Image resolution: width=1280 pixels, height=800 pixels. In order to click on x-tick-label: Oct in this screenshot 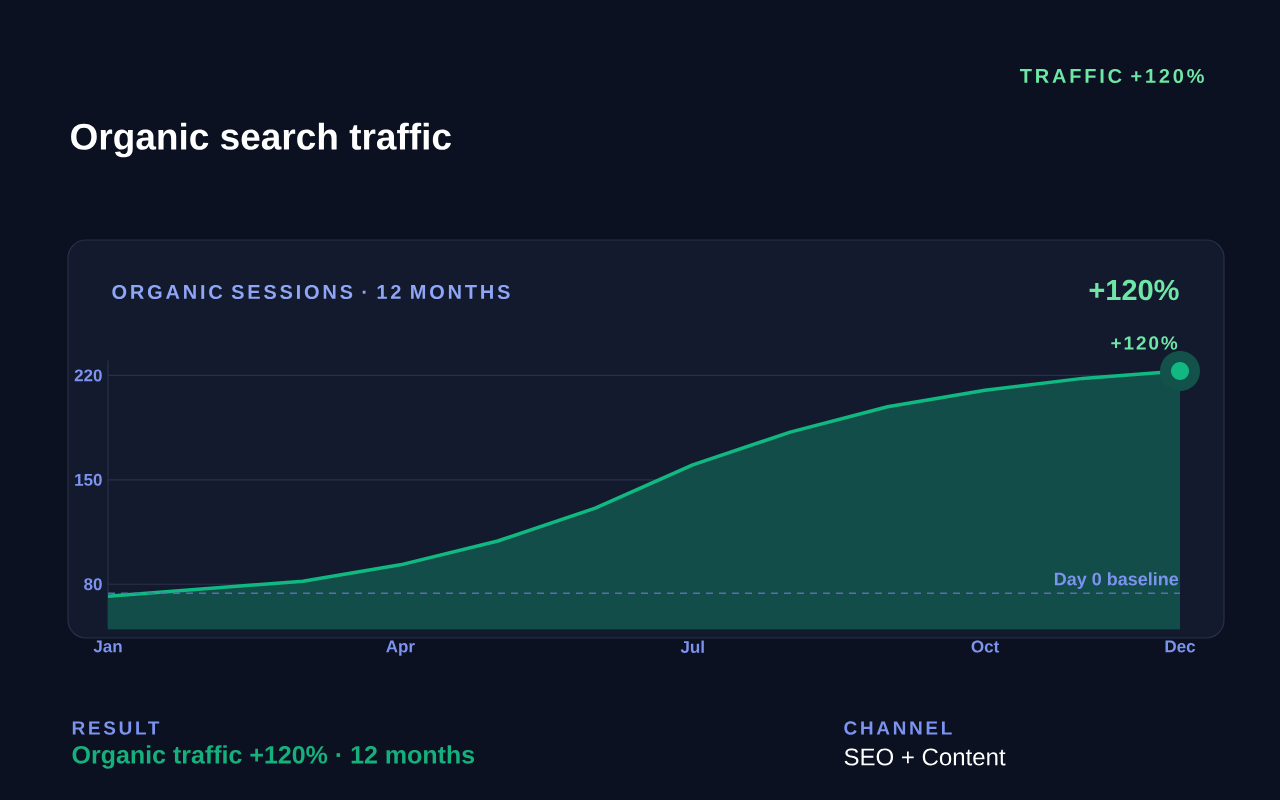, I will do `click(985, 646)`.